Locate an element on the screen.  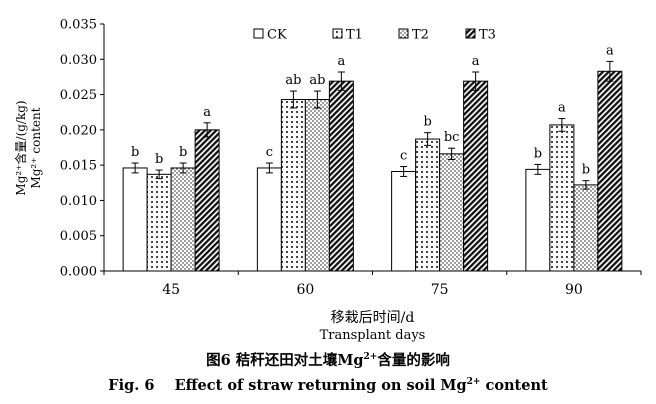
legend-label-t2: T2 is located at coordinates (420, 35).